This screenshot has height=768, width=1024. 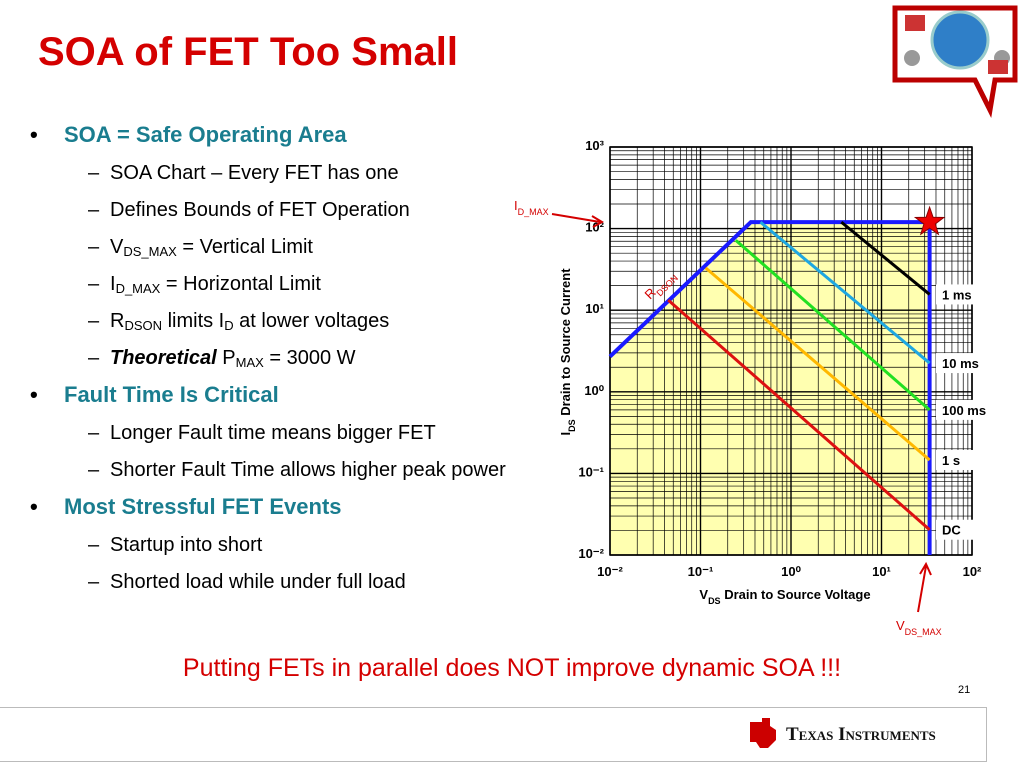 What do you see at coordinates (929, 220) in the screenshot?
I see `star-marker` at bounding box center [929, 220].